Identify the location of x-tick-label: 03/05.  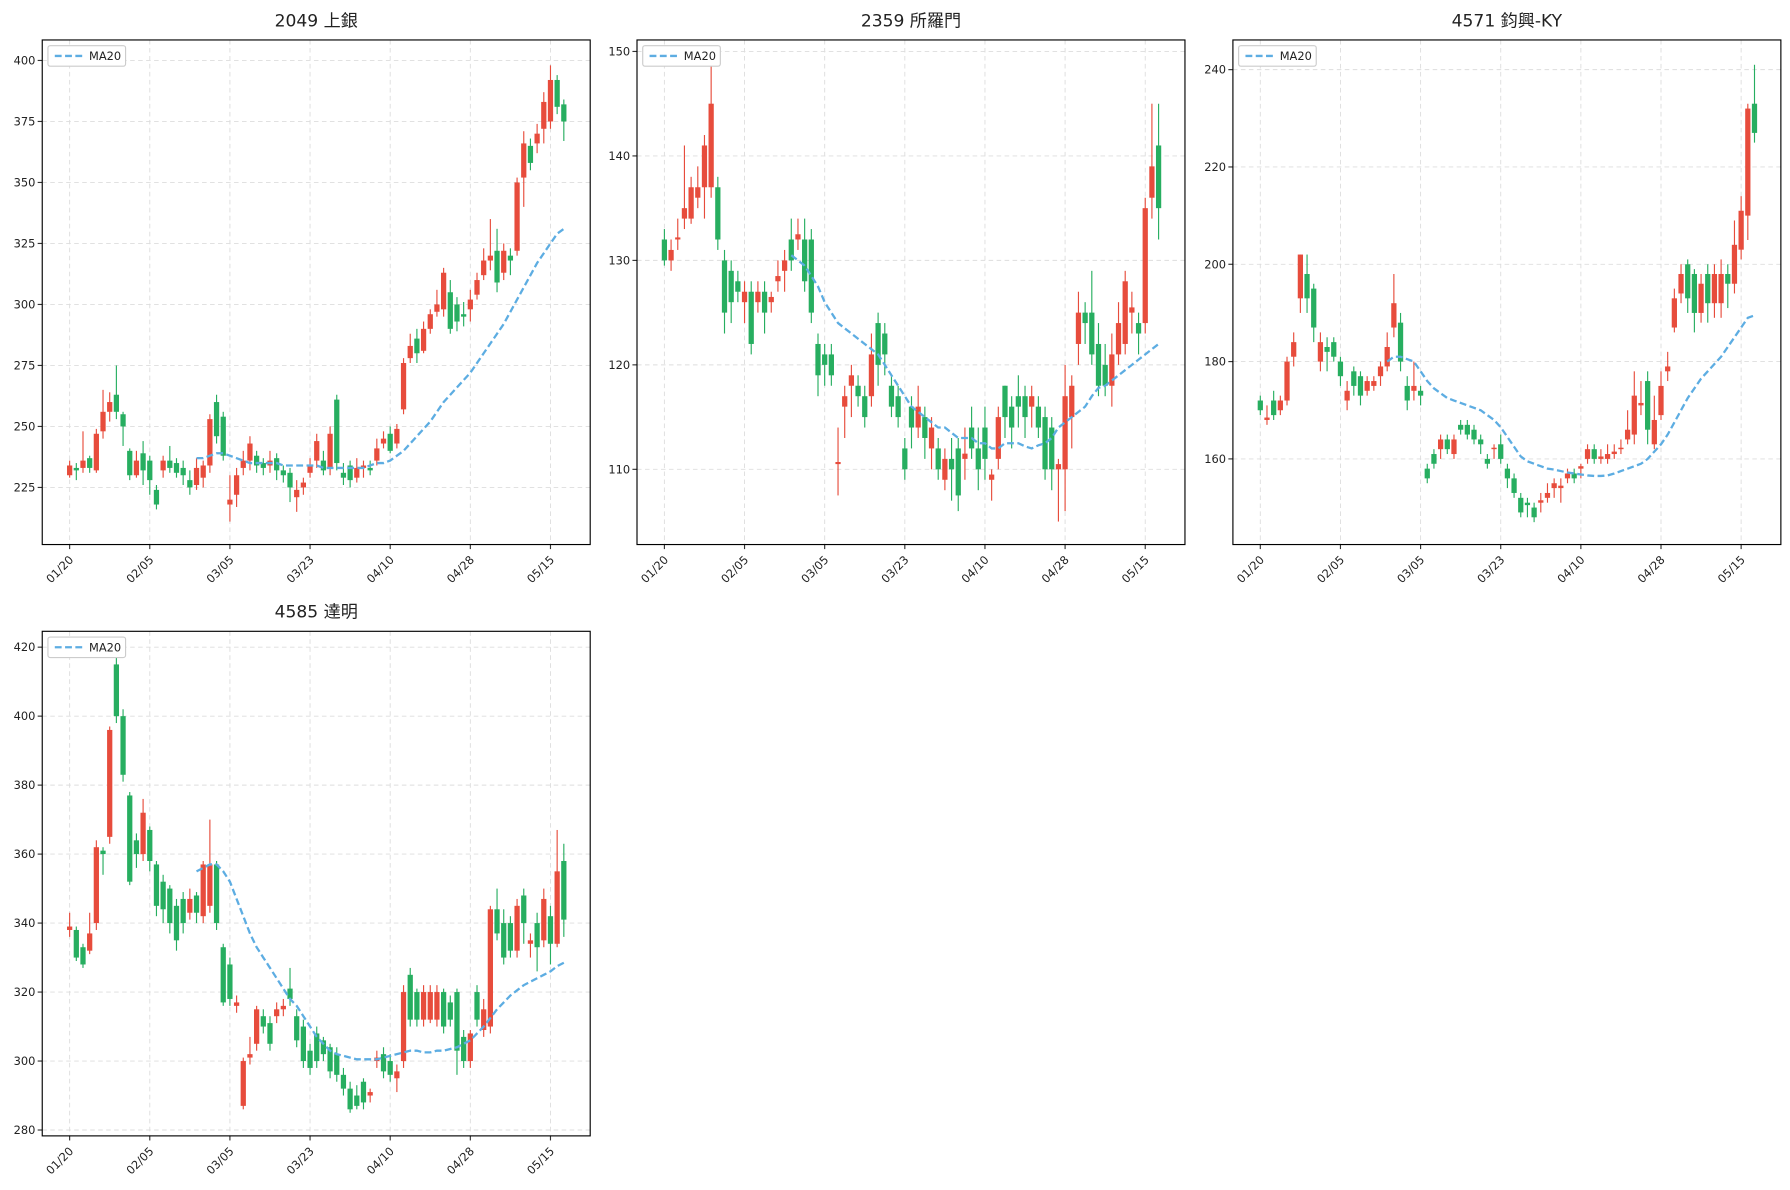
(1410, 569).